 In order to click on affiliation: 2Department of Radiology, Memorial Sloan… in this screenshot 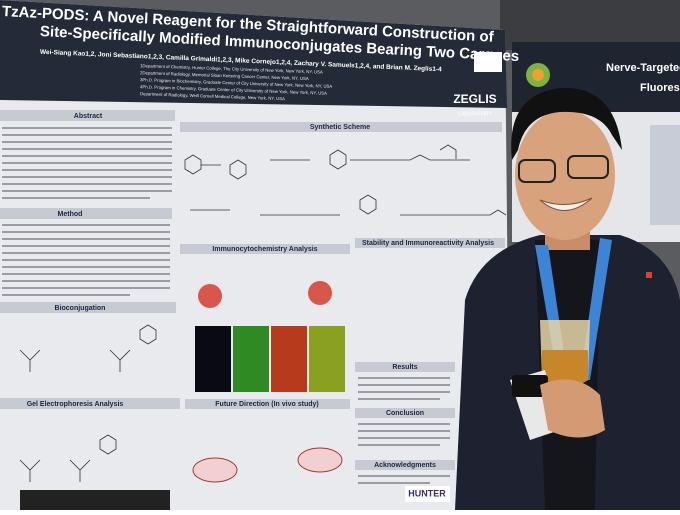, I will do `click(224, 75)`.